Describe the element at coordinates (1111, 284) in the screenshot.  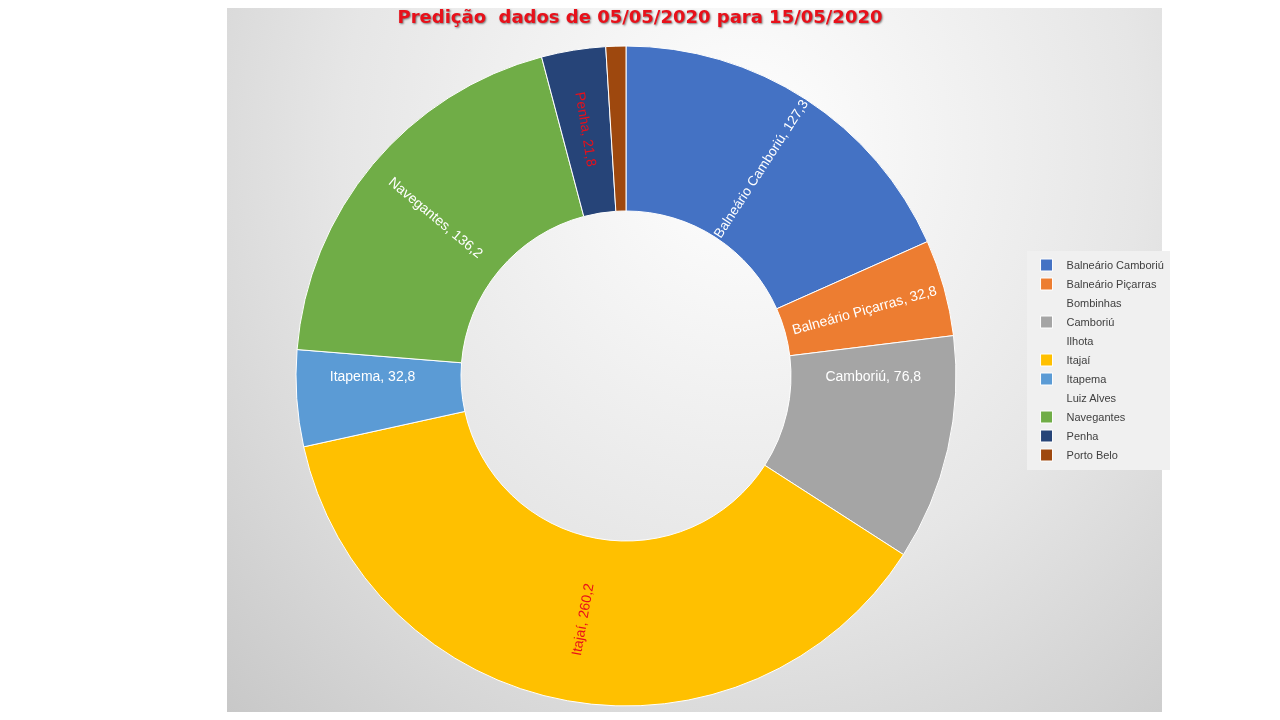
I see `legend-label: Balneário Piçarras` at that location.